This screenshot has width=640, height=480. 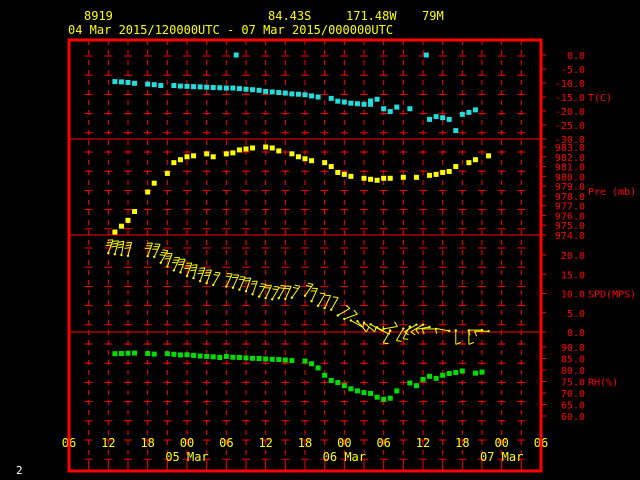 I want to click on y-tick-label-wind: 15.0, so click(x=573, y=275).